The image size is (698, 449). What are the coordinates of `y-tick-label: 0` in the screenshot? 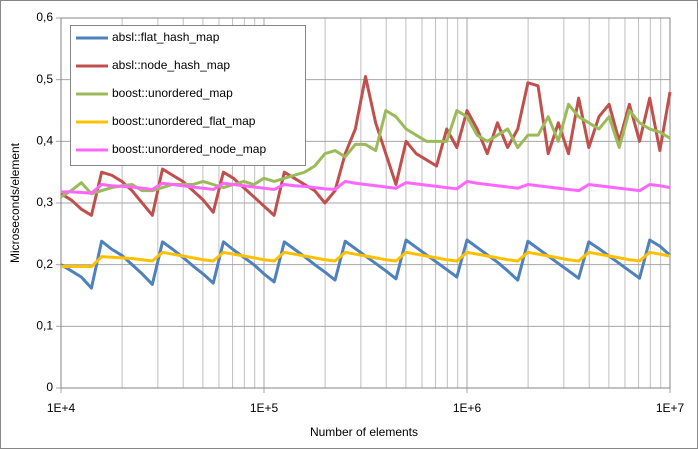 It's located at (49, 387).